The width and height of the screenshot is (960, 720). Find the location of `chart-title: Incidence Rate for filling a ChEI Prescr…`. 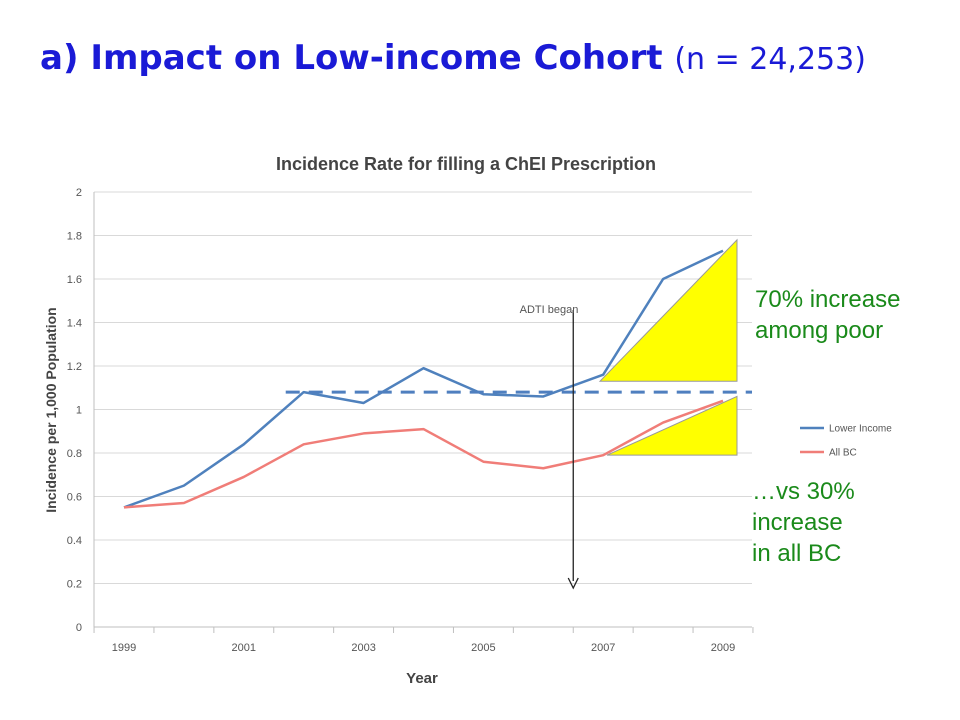

chart-title: Incidence Rate for filling a ChEI Prescr… is located at coordinates (466, 164).